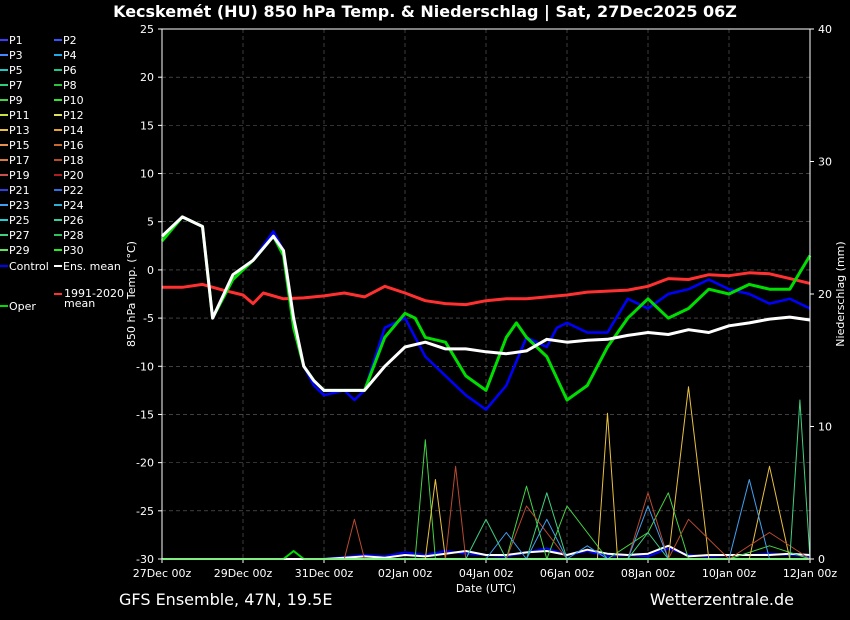 This screenshot has width=850, height=620. I want to click on y-axis-label: 850 hPa Temp. (°C), so click(131, 294).